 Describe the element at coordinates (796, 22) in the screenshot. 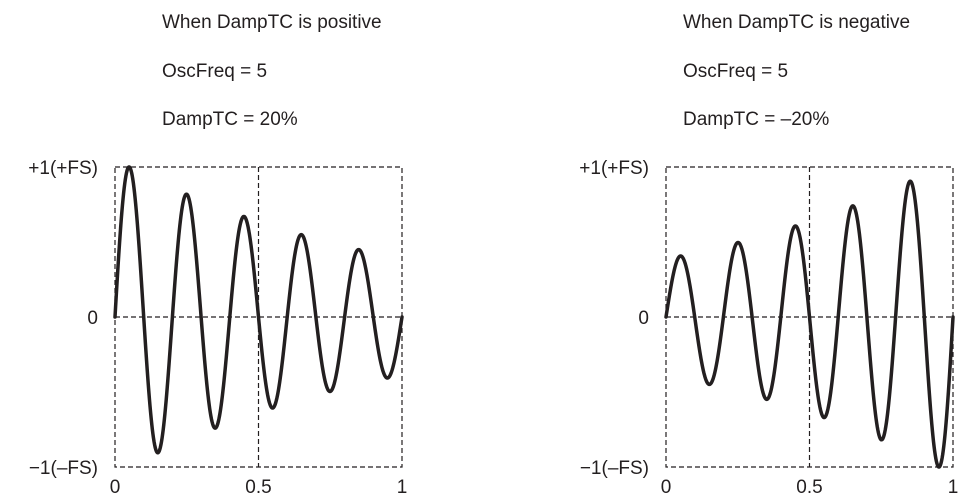

I see `chart-title: When DampTC is negative` at that location.